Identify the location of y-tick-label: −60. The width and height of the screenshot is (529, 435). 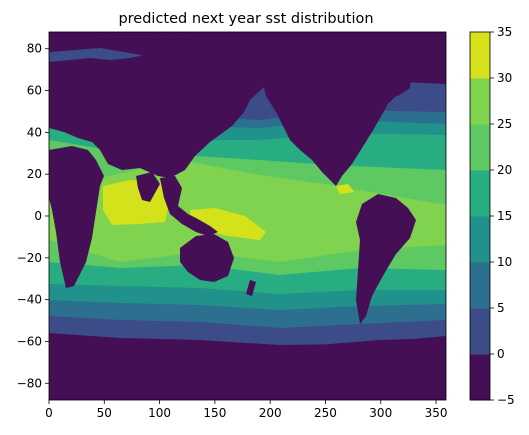
(29, 341).